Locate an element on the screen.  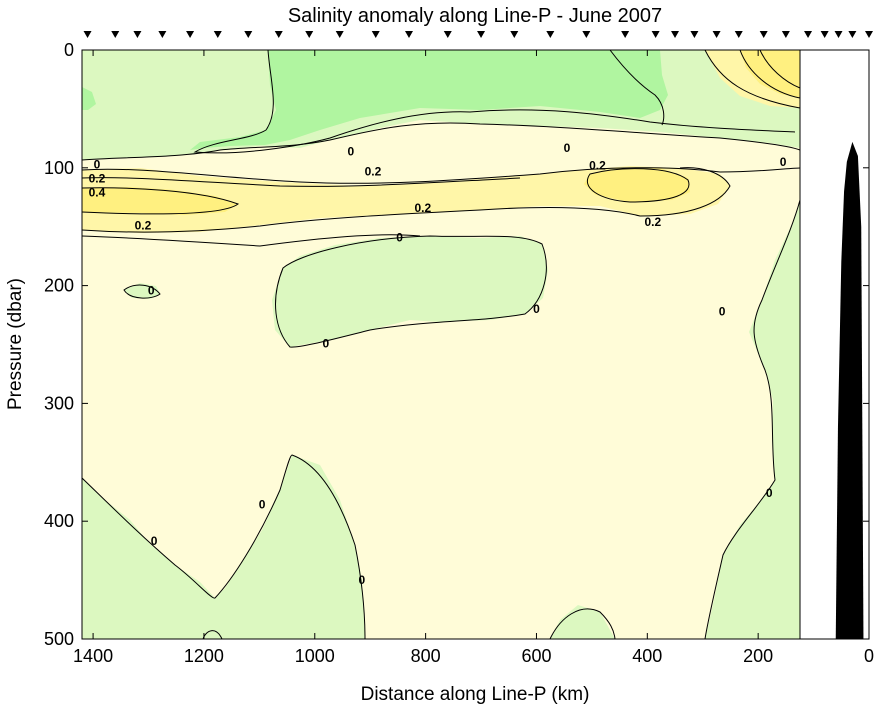
fill-surface-low is located at coordinates (429, 100).